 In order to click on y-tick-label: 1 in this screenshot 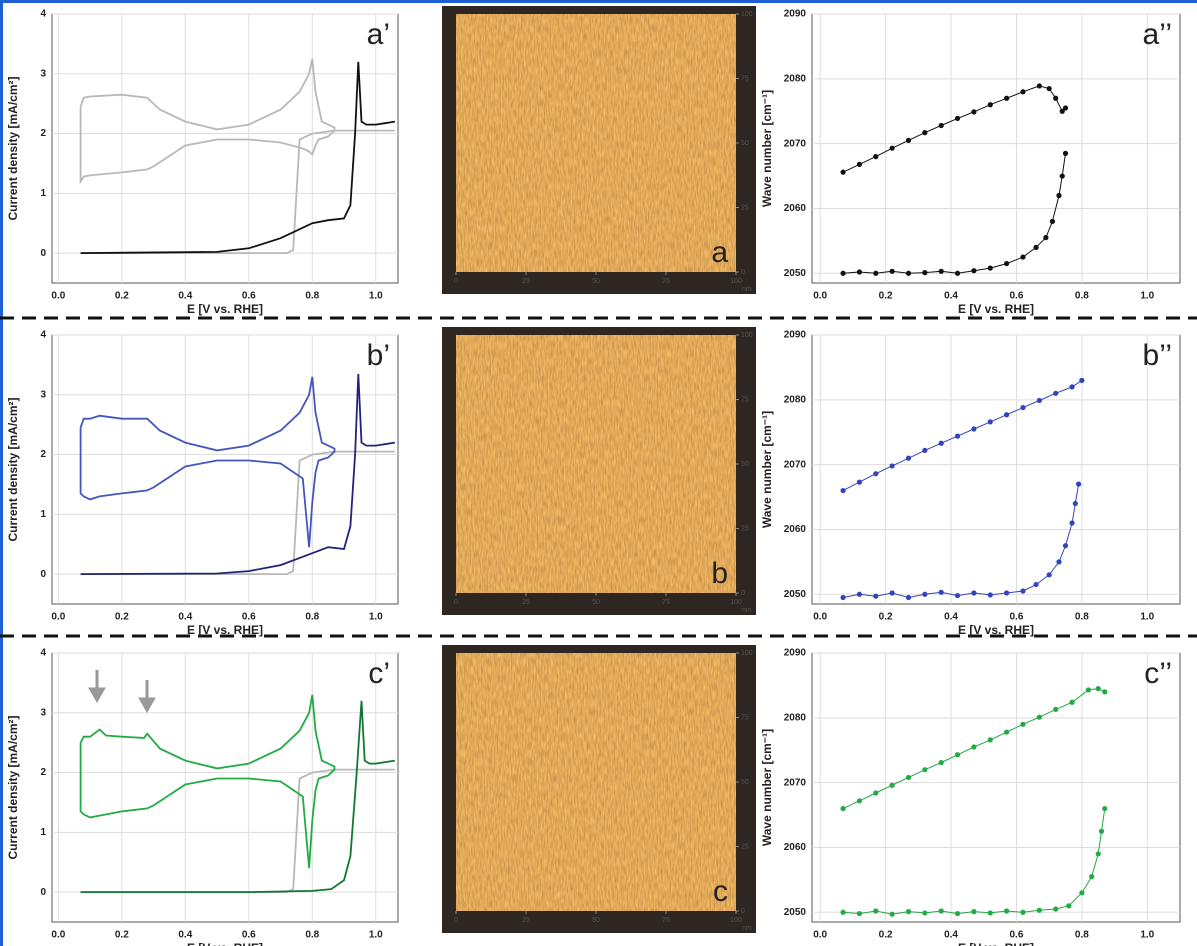, I will do `click(43, 832)`.